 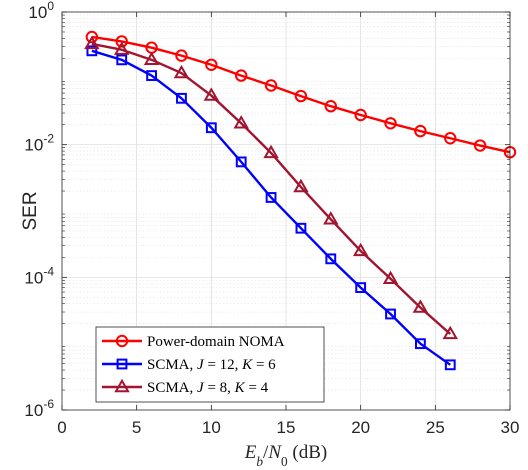 What do you see at coordinates (435, 427) in the screenshot?
I see `x-tick-label: 25` at bounding box center [435, 427].